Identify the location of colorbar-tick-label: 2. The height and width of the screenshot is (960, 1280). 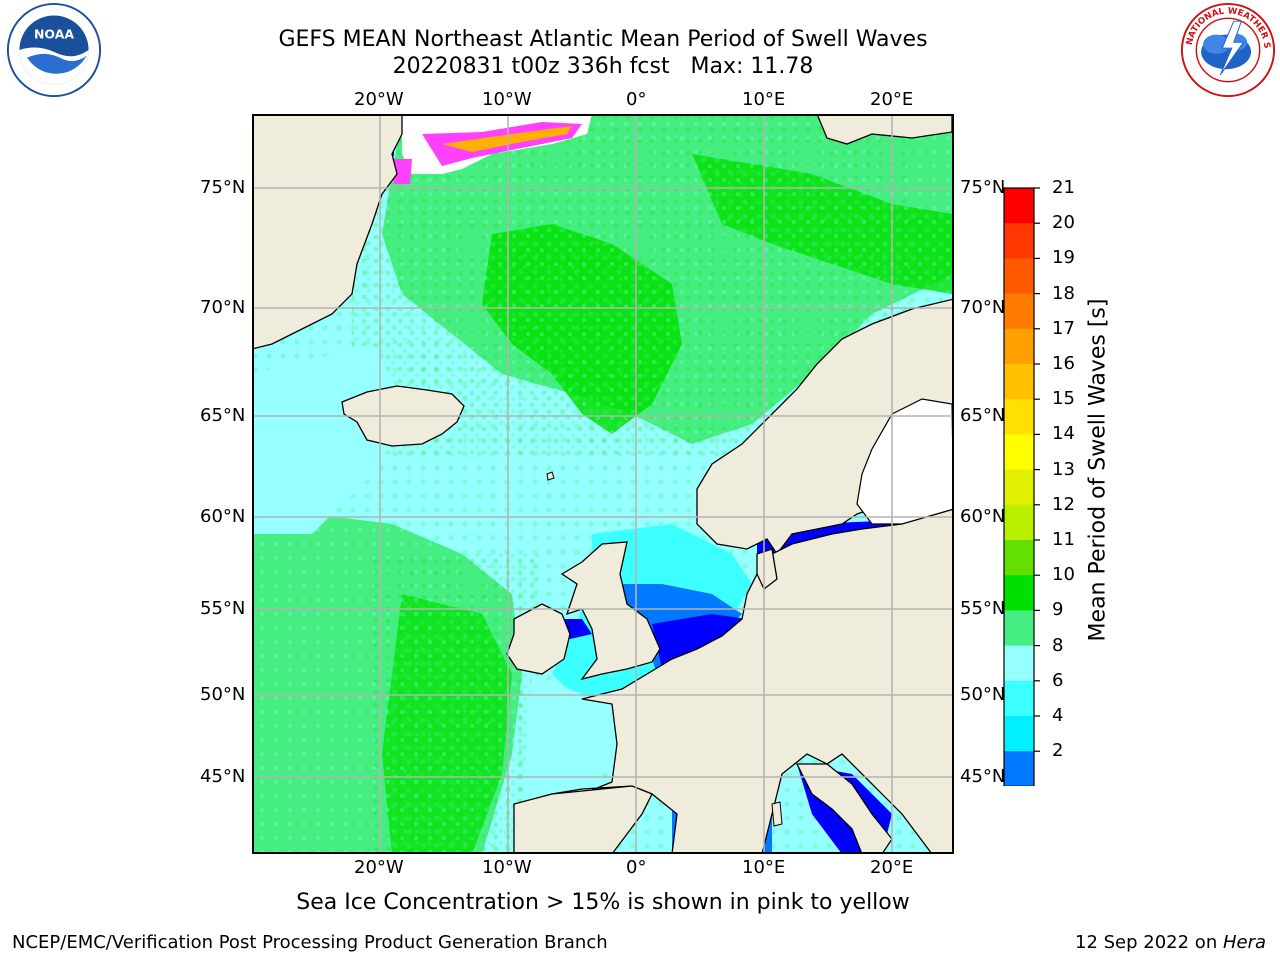
(1058, 751).